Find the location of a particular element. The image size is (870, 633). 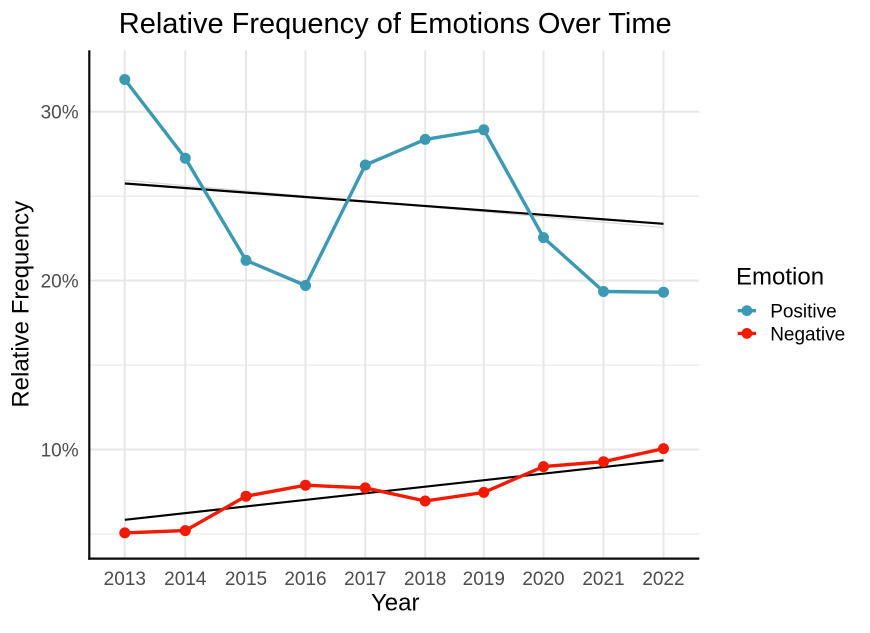

svg-text: 2021 is located at coordinates (603, 579).